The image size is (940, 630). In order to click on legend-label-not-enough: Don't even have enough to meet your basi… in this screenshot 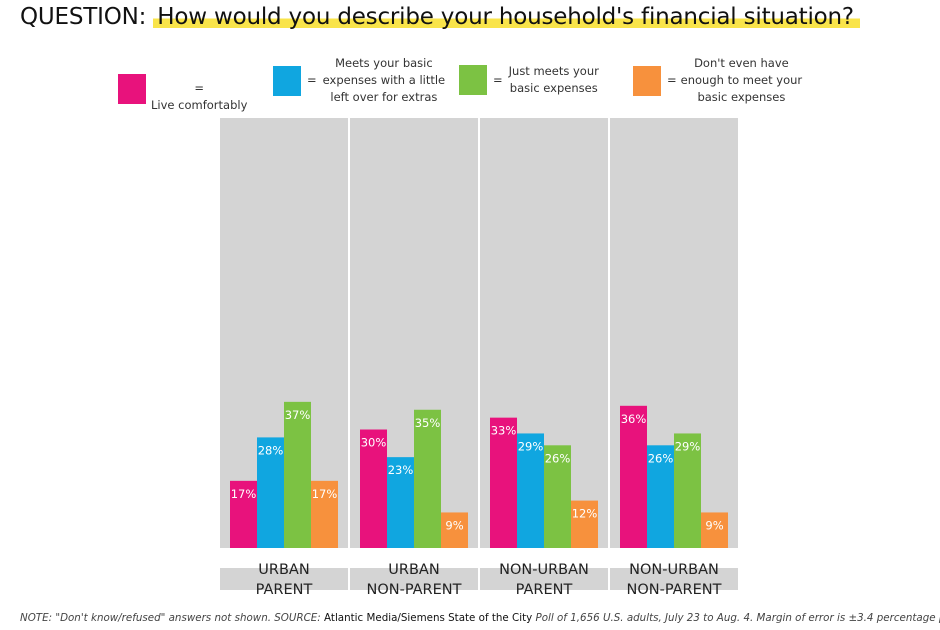, I will do `click(741, 80)`.